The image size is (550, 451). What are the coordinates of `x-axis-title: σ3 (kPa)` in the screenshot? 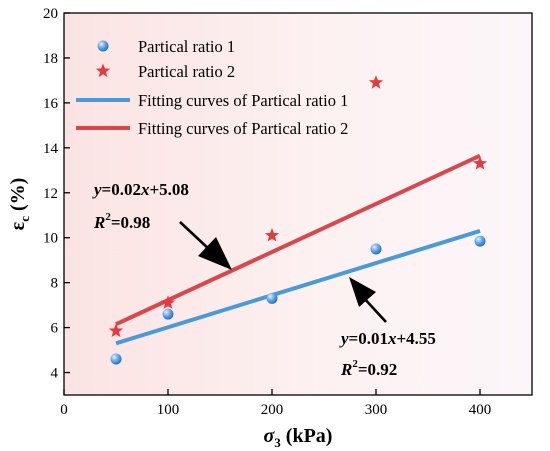 It's located at (298, 437).